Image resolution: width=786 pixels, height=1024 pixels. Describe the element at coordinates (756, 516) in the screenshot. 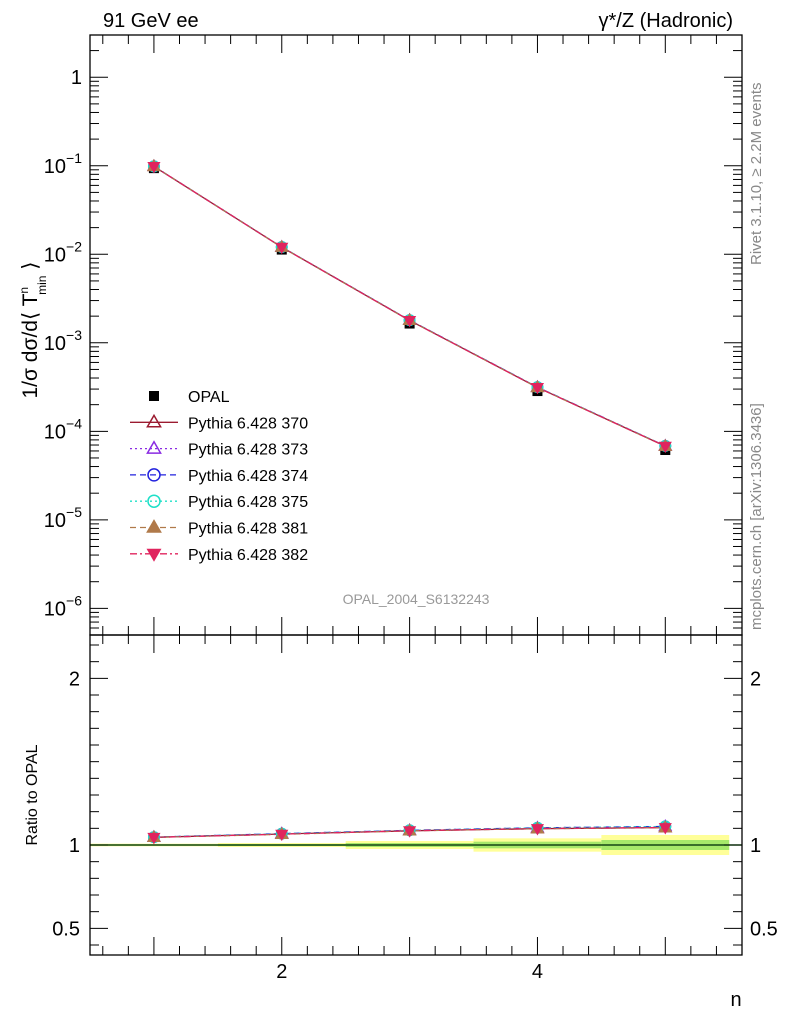

I see `mcplots-label: mcplots.cern.ch [arXiv:1306.3436]` at that location.